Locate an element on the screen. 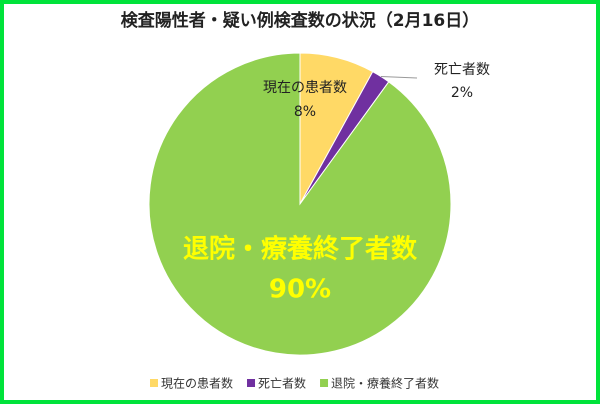 This screenshot has height=404, width=600. legend-label: 死亡者数 is located at coordinates (282, 383).